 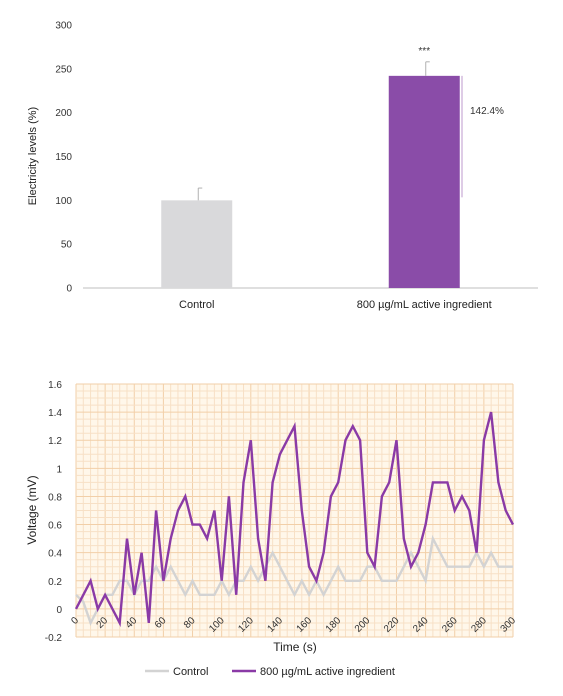 What do you see at coordinates (63, 201) in the screenshot?
I see `bar-y-tick-label: 100` at bounding box center [63, 201].